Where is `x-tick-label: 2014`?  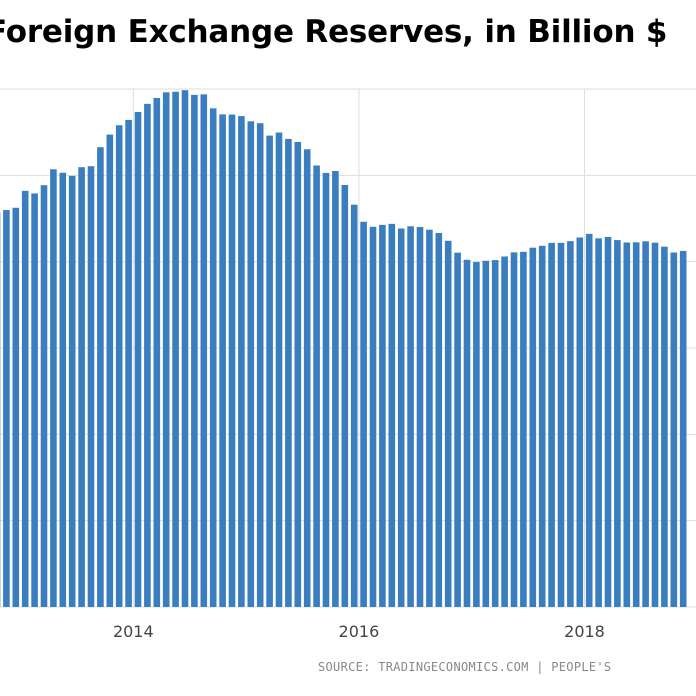
x-tick-label: 2014 is located at coordinates (133, 631).